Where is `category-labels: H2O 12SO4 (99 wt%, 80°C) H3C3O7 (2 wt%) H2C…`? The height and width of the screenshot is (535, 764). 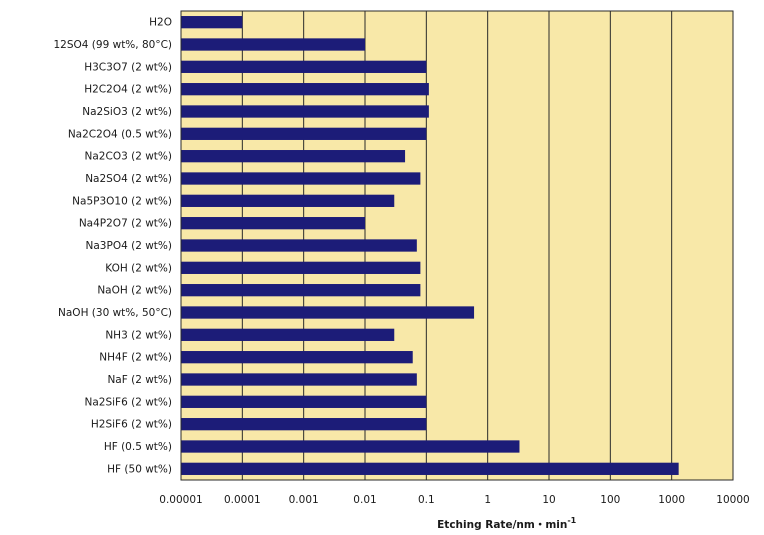
category-labels: H2O 12SO4 (99 wt%, 80°C) H3C3O7 (2 wt%) H2C… is located at coordinates (113, 246).